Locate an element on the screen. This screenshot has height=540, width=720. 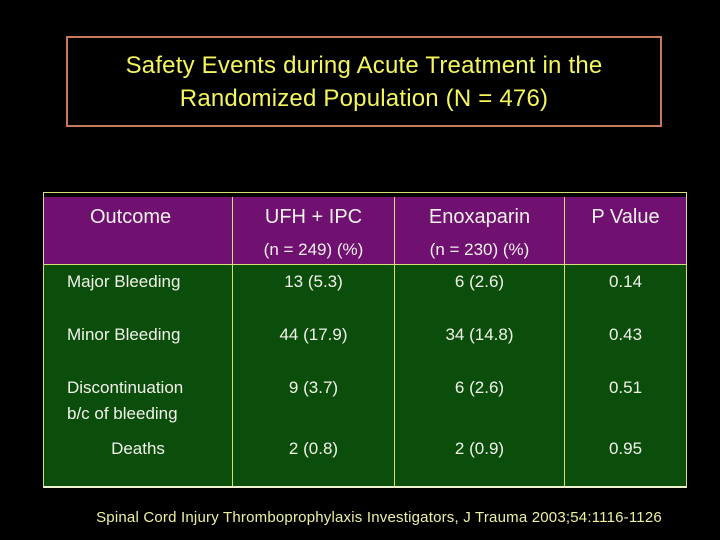
header-p-label: P Value is located at coordinates (625, 217).